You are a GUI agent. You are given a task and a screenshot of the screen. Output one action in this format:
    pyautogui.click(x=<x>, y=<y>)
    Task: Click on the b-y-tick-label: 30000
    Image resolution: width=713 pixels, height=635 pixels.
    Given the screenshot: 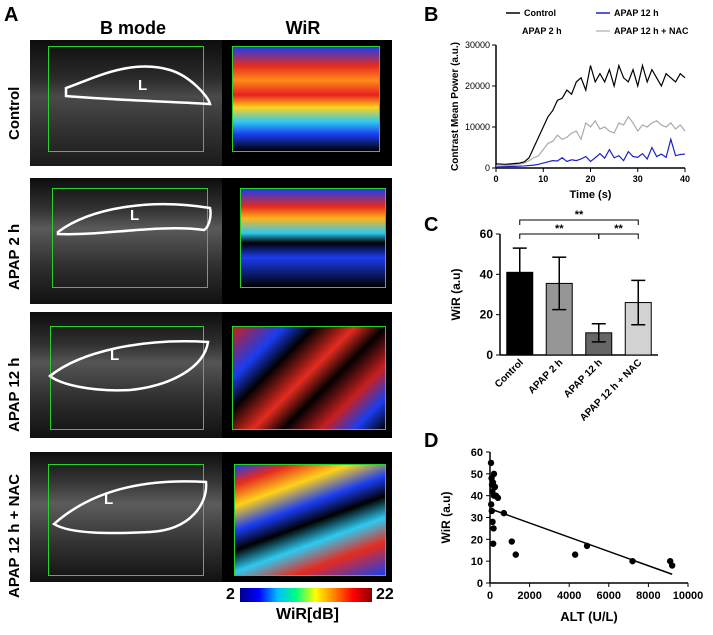 What is the action you would take?
    pyautogui.click(x=477, y=45)
    